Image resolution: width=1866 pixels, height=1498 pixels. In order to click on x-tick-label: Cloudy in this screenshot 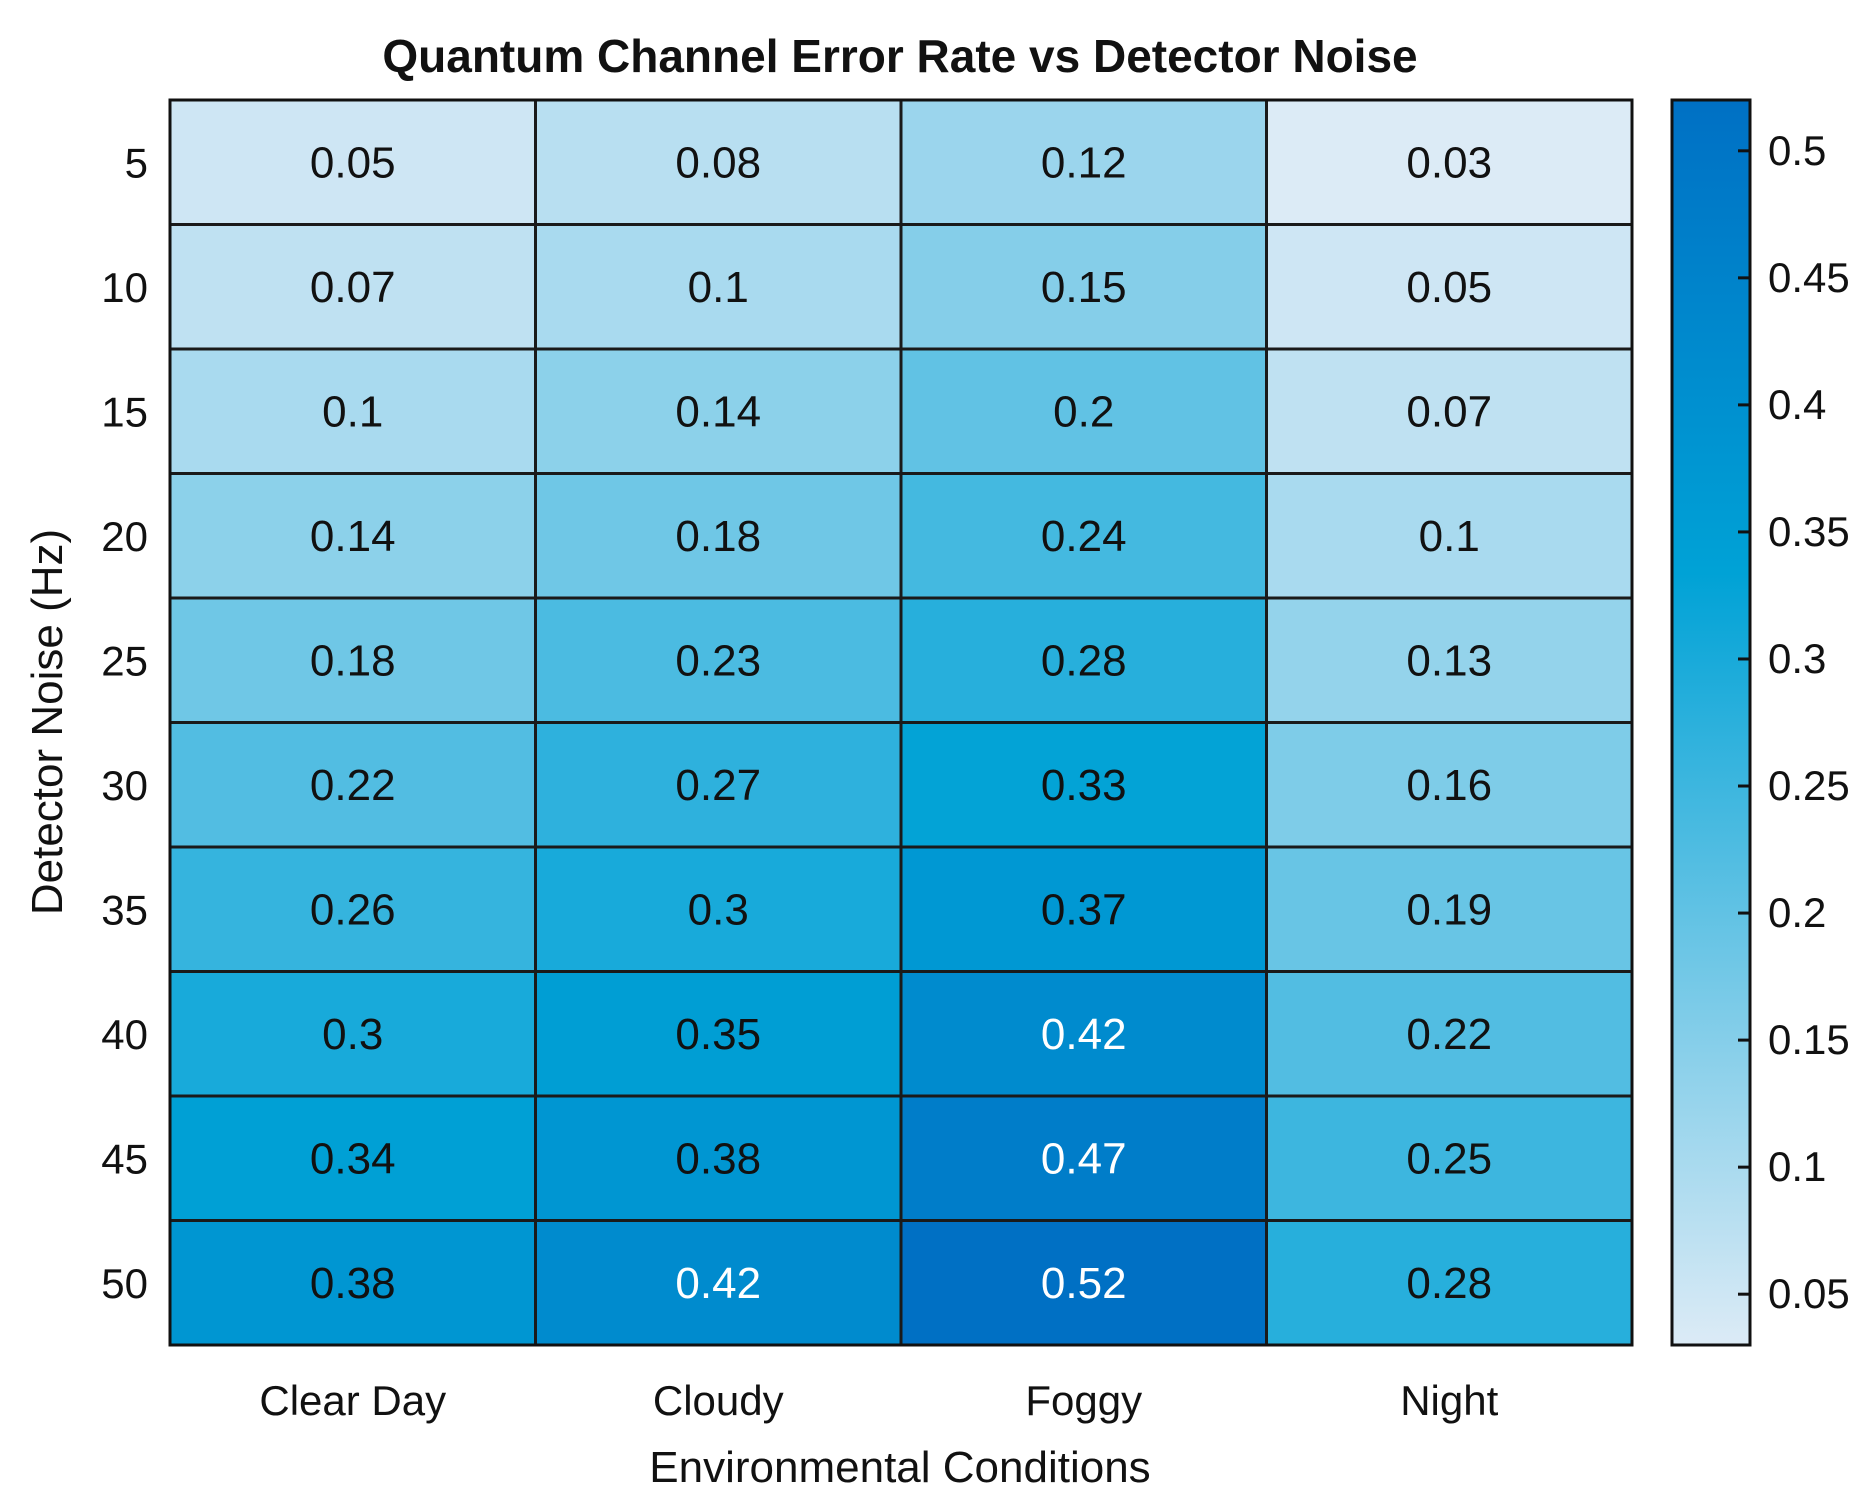, I will do `click(718, 1400)`.